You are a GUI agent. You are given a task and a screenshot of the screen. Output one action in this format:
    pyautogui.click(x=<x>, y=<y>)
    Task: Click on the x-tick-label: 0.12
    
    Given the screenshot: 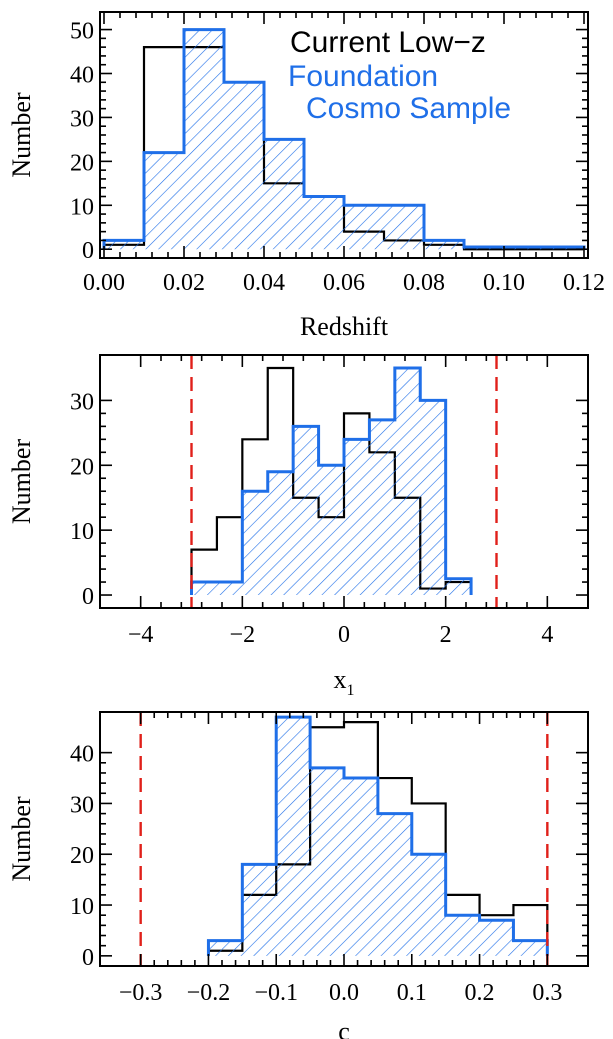 What is the action you would take?
    pyautogui.click(x=584, y=283)
    